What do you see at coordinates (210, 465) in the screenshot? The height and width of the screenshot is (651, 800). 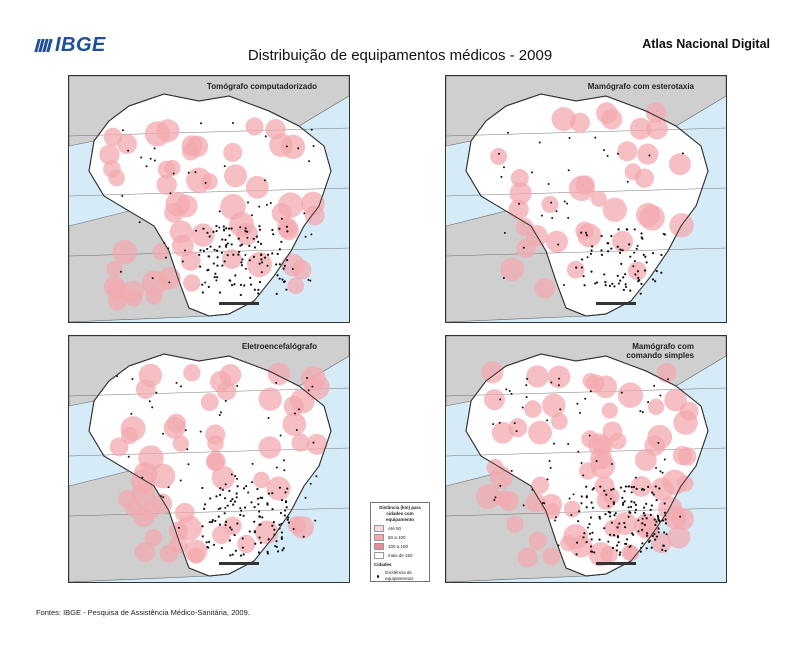 I see `brazil-border` at bounding box center [210, 465].